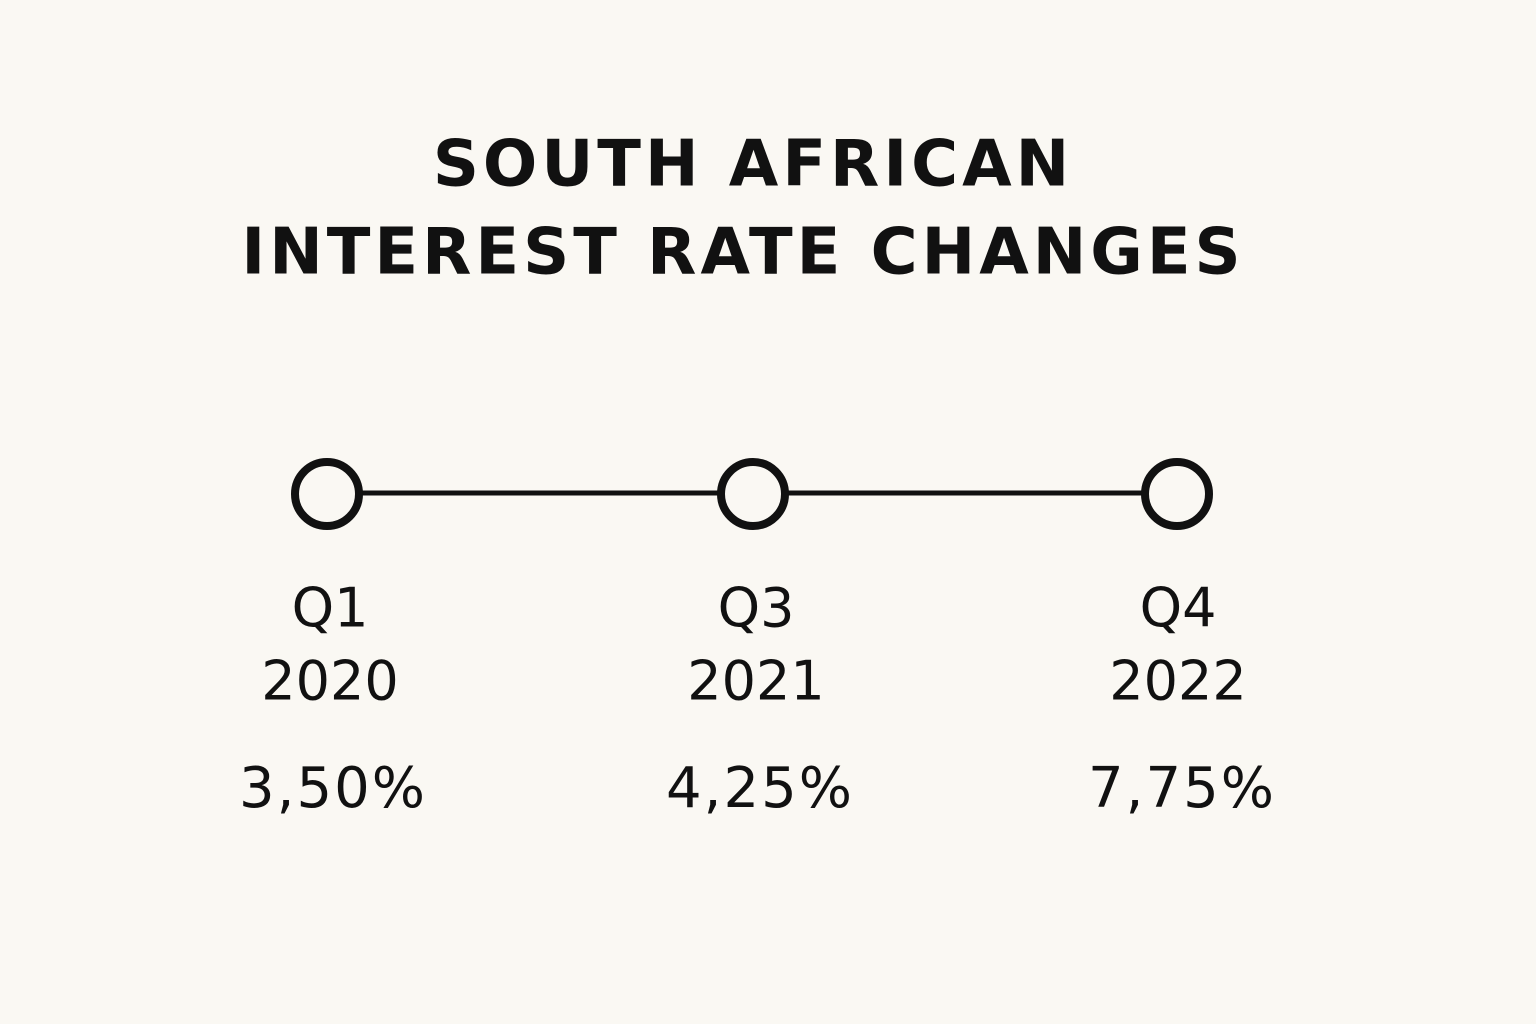 Image resolution: width=1536 pixels, height=1024 pixels. Describe the element at coordinates (330, 608) in the screenshot. I see `quarter-label: Q1` at that location.